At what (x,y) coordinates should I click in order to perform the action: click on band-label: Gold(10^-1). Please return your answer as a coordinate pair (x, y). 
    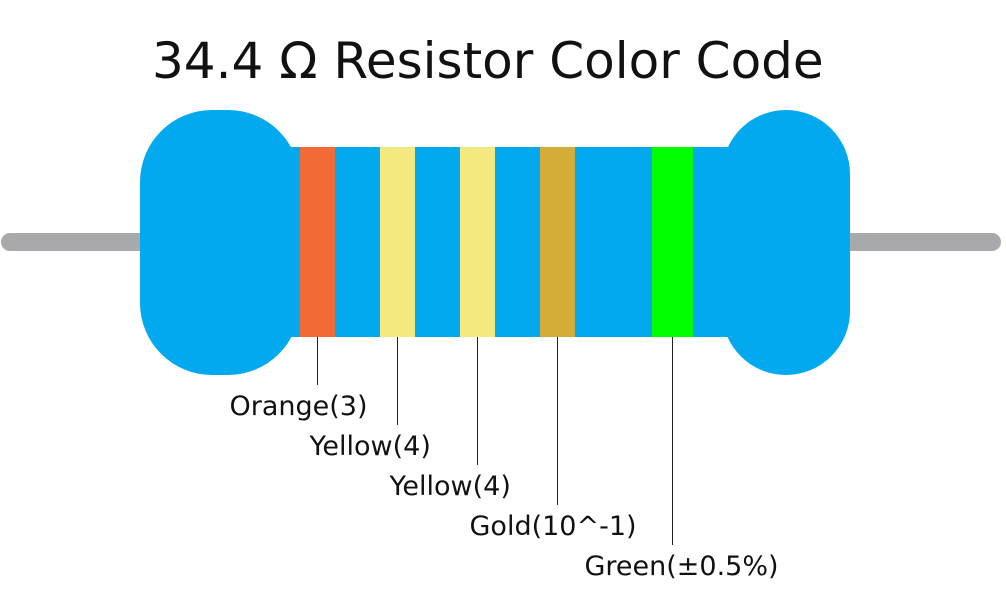
    Looking at the image, I should click on (553, 526).